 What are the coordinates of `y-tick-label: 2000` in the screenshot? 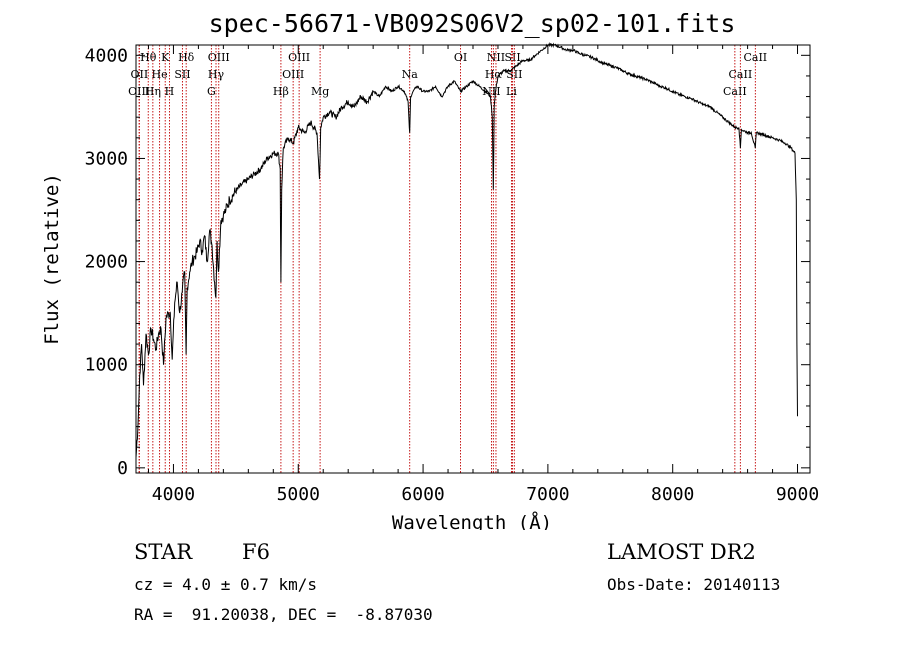 It's located at (106, 262).